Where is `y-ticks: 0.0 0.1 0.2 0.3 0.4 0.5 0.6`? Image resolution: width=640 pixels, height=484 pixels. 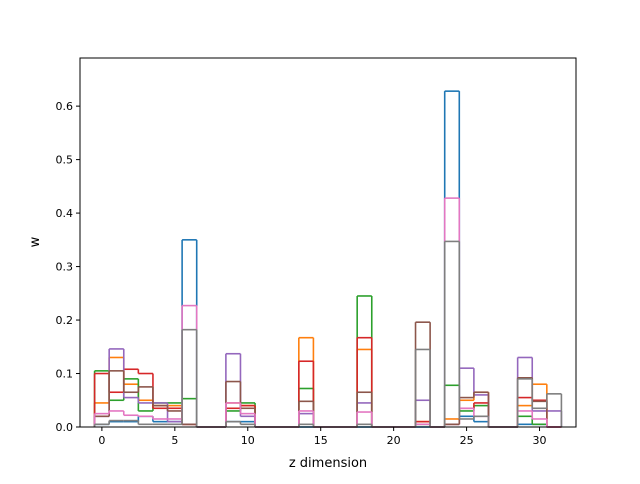 y-ticks: 0.0 0.1 0.2 0.3 0.4 0.5 0.6 is located at coordinates (68, 267).